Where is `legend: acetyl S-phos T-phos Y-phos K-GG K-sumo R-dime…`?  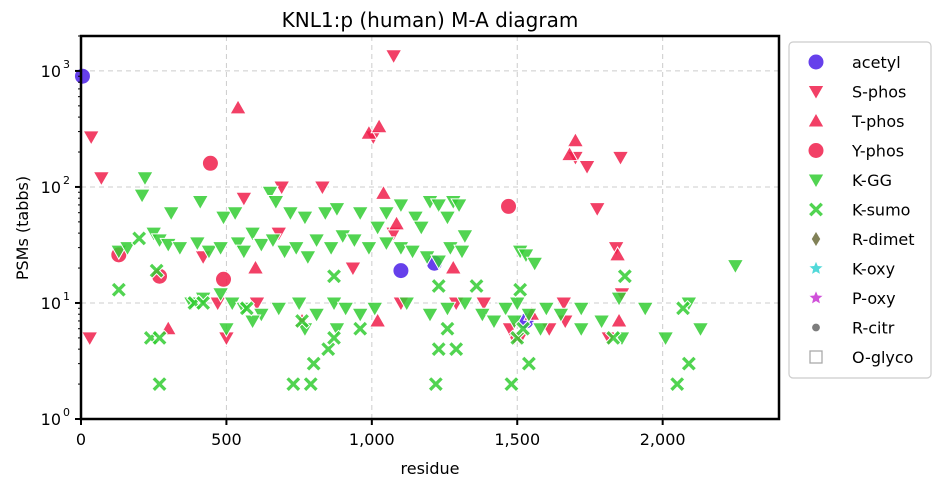
legend: acetyl S-phos T-phos Y-phos K-GG K-sumo R-dime… is located at coordinates (860, 210).